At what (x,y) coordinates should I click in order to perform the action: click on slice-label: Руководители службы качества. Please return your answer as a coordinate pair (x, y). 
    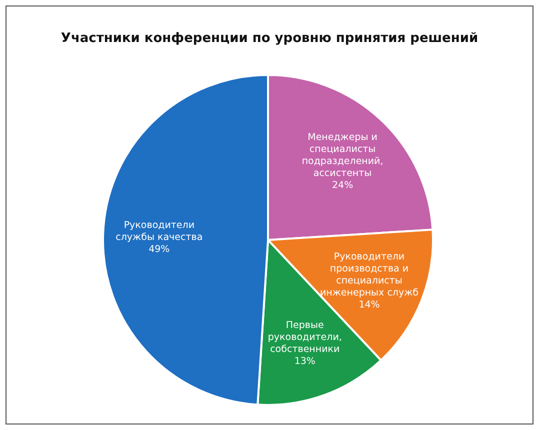
    Looking at the image, I should click on (159, 232).